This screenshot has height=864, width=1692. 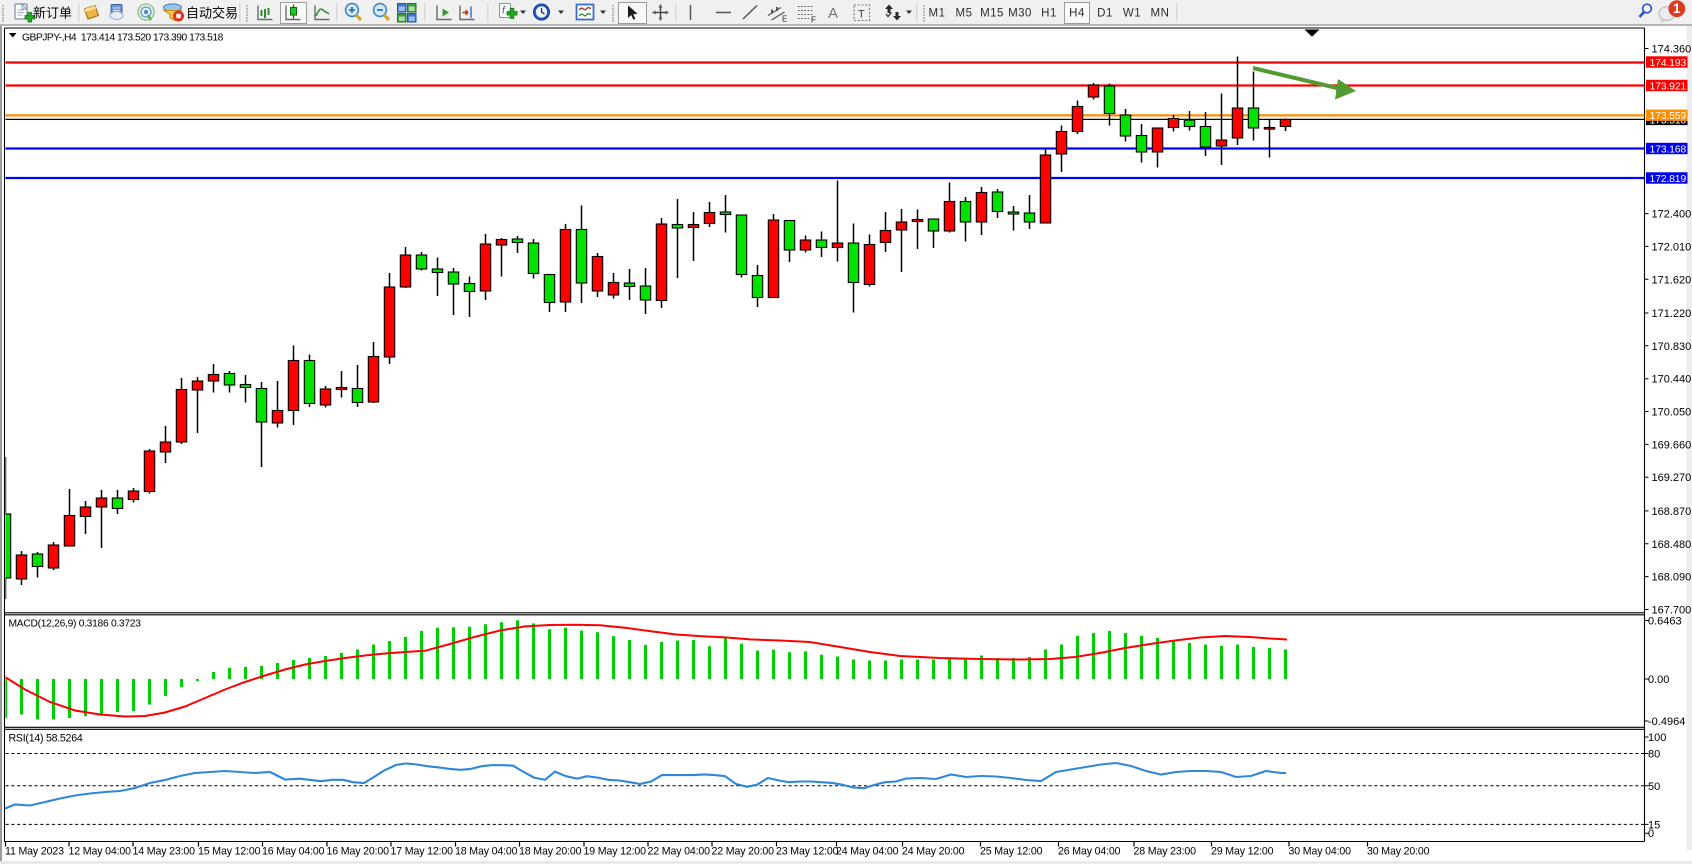 I want to click on svg-text: -0.4964, so click(x=1666, y=722).